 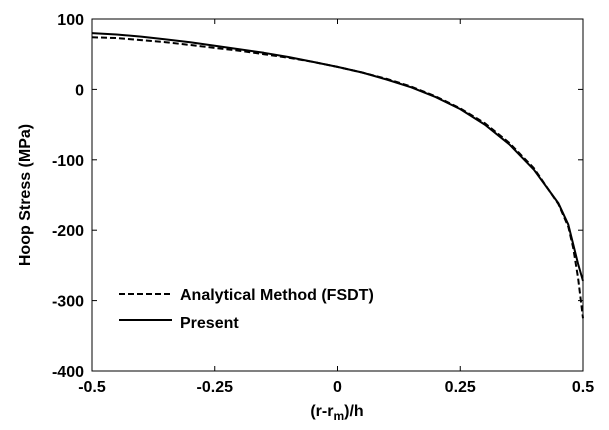 What do you see at coordinates (354, 411) in the screenshot?
I see `x-axis-label-tail: )/h` at bounding box center [354, 411].